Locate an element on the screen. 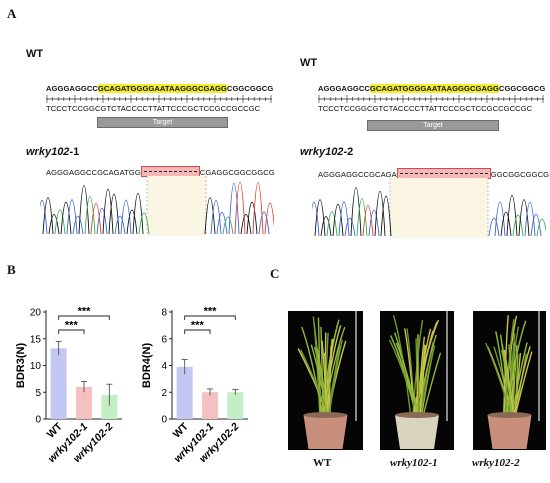 The width and height of the screenshot is (550, 483). mutant-label-left: wrky102-1 is located at coordinates (52, 152).